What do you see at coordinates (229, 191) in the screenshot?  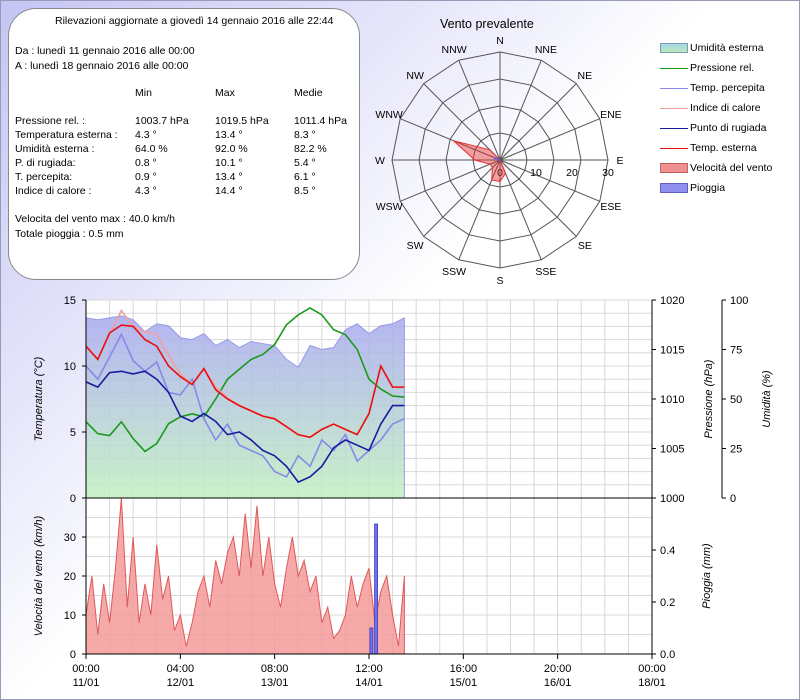 I see `stat-max: 14.4 °` at bounding box center [229, 191].